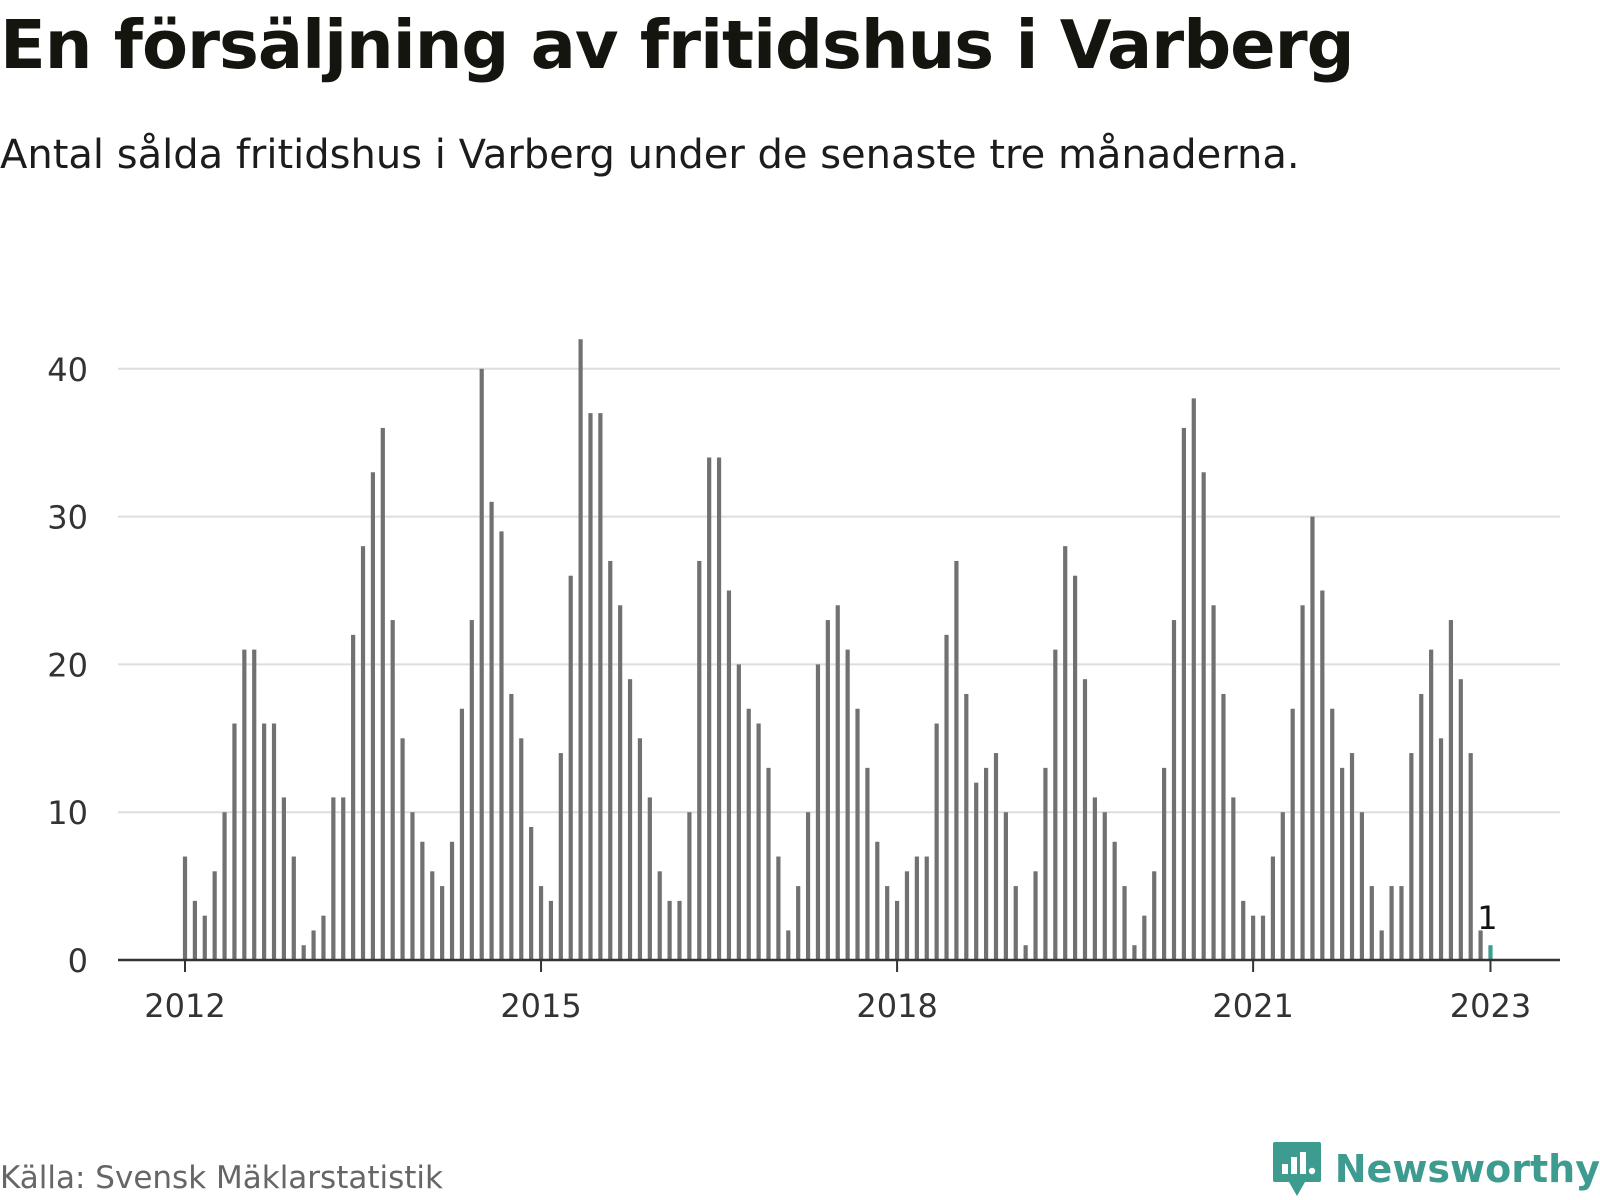 The height and width of the screenshot is (1200, 1600). I want to click on newsworthy-logo-icon, so click(1296, 1169).